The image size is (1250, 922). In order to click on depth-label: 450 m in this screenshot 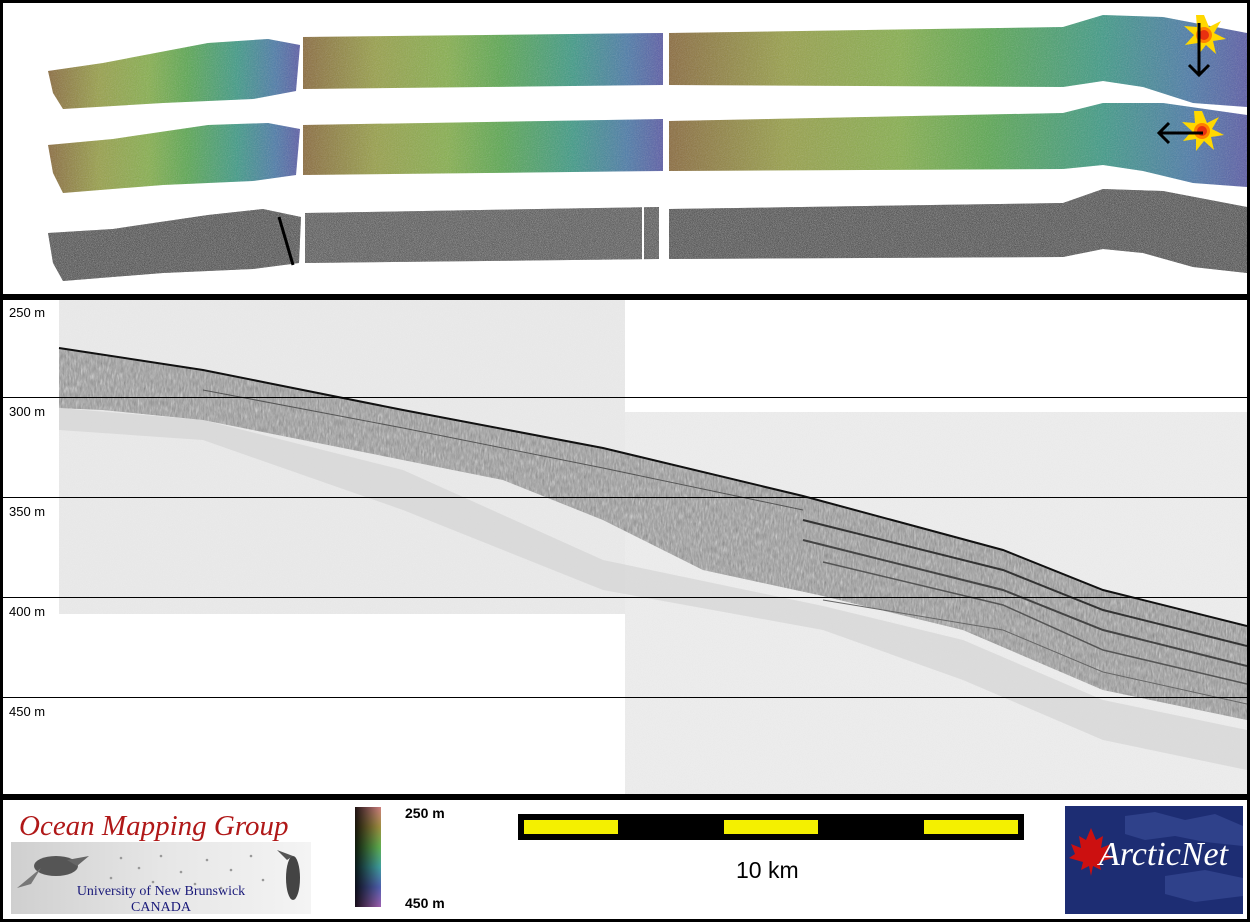, I will do `click(27, 711)`.